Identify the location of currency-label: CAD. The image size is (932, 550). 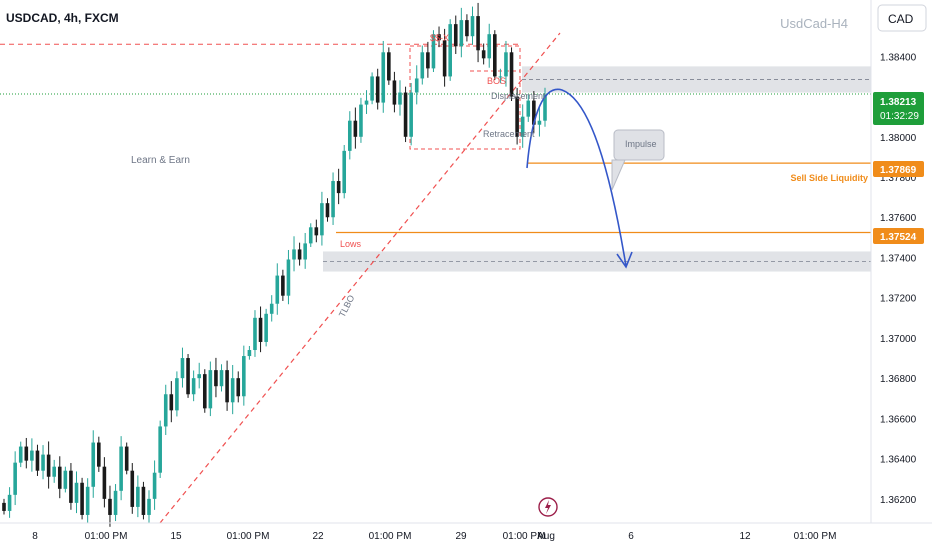
(901, 19).